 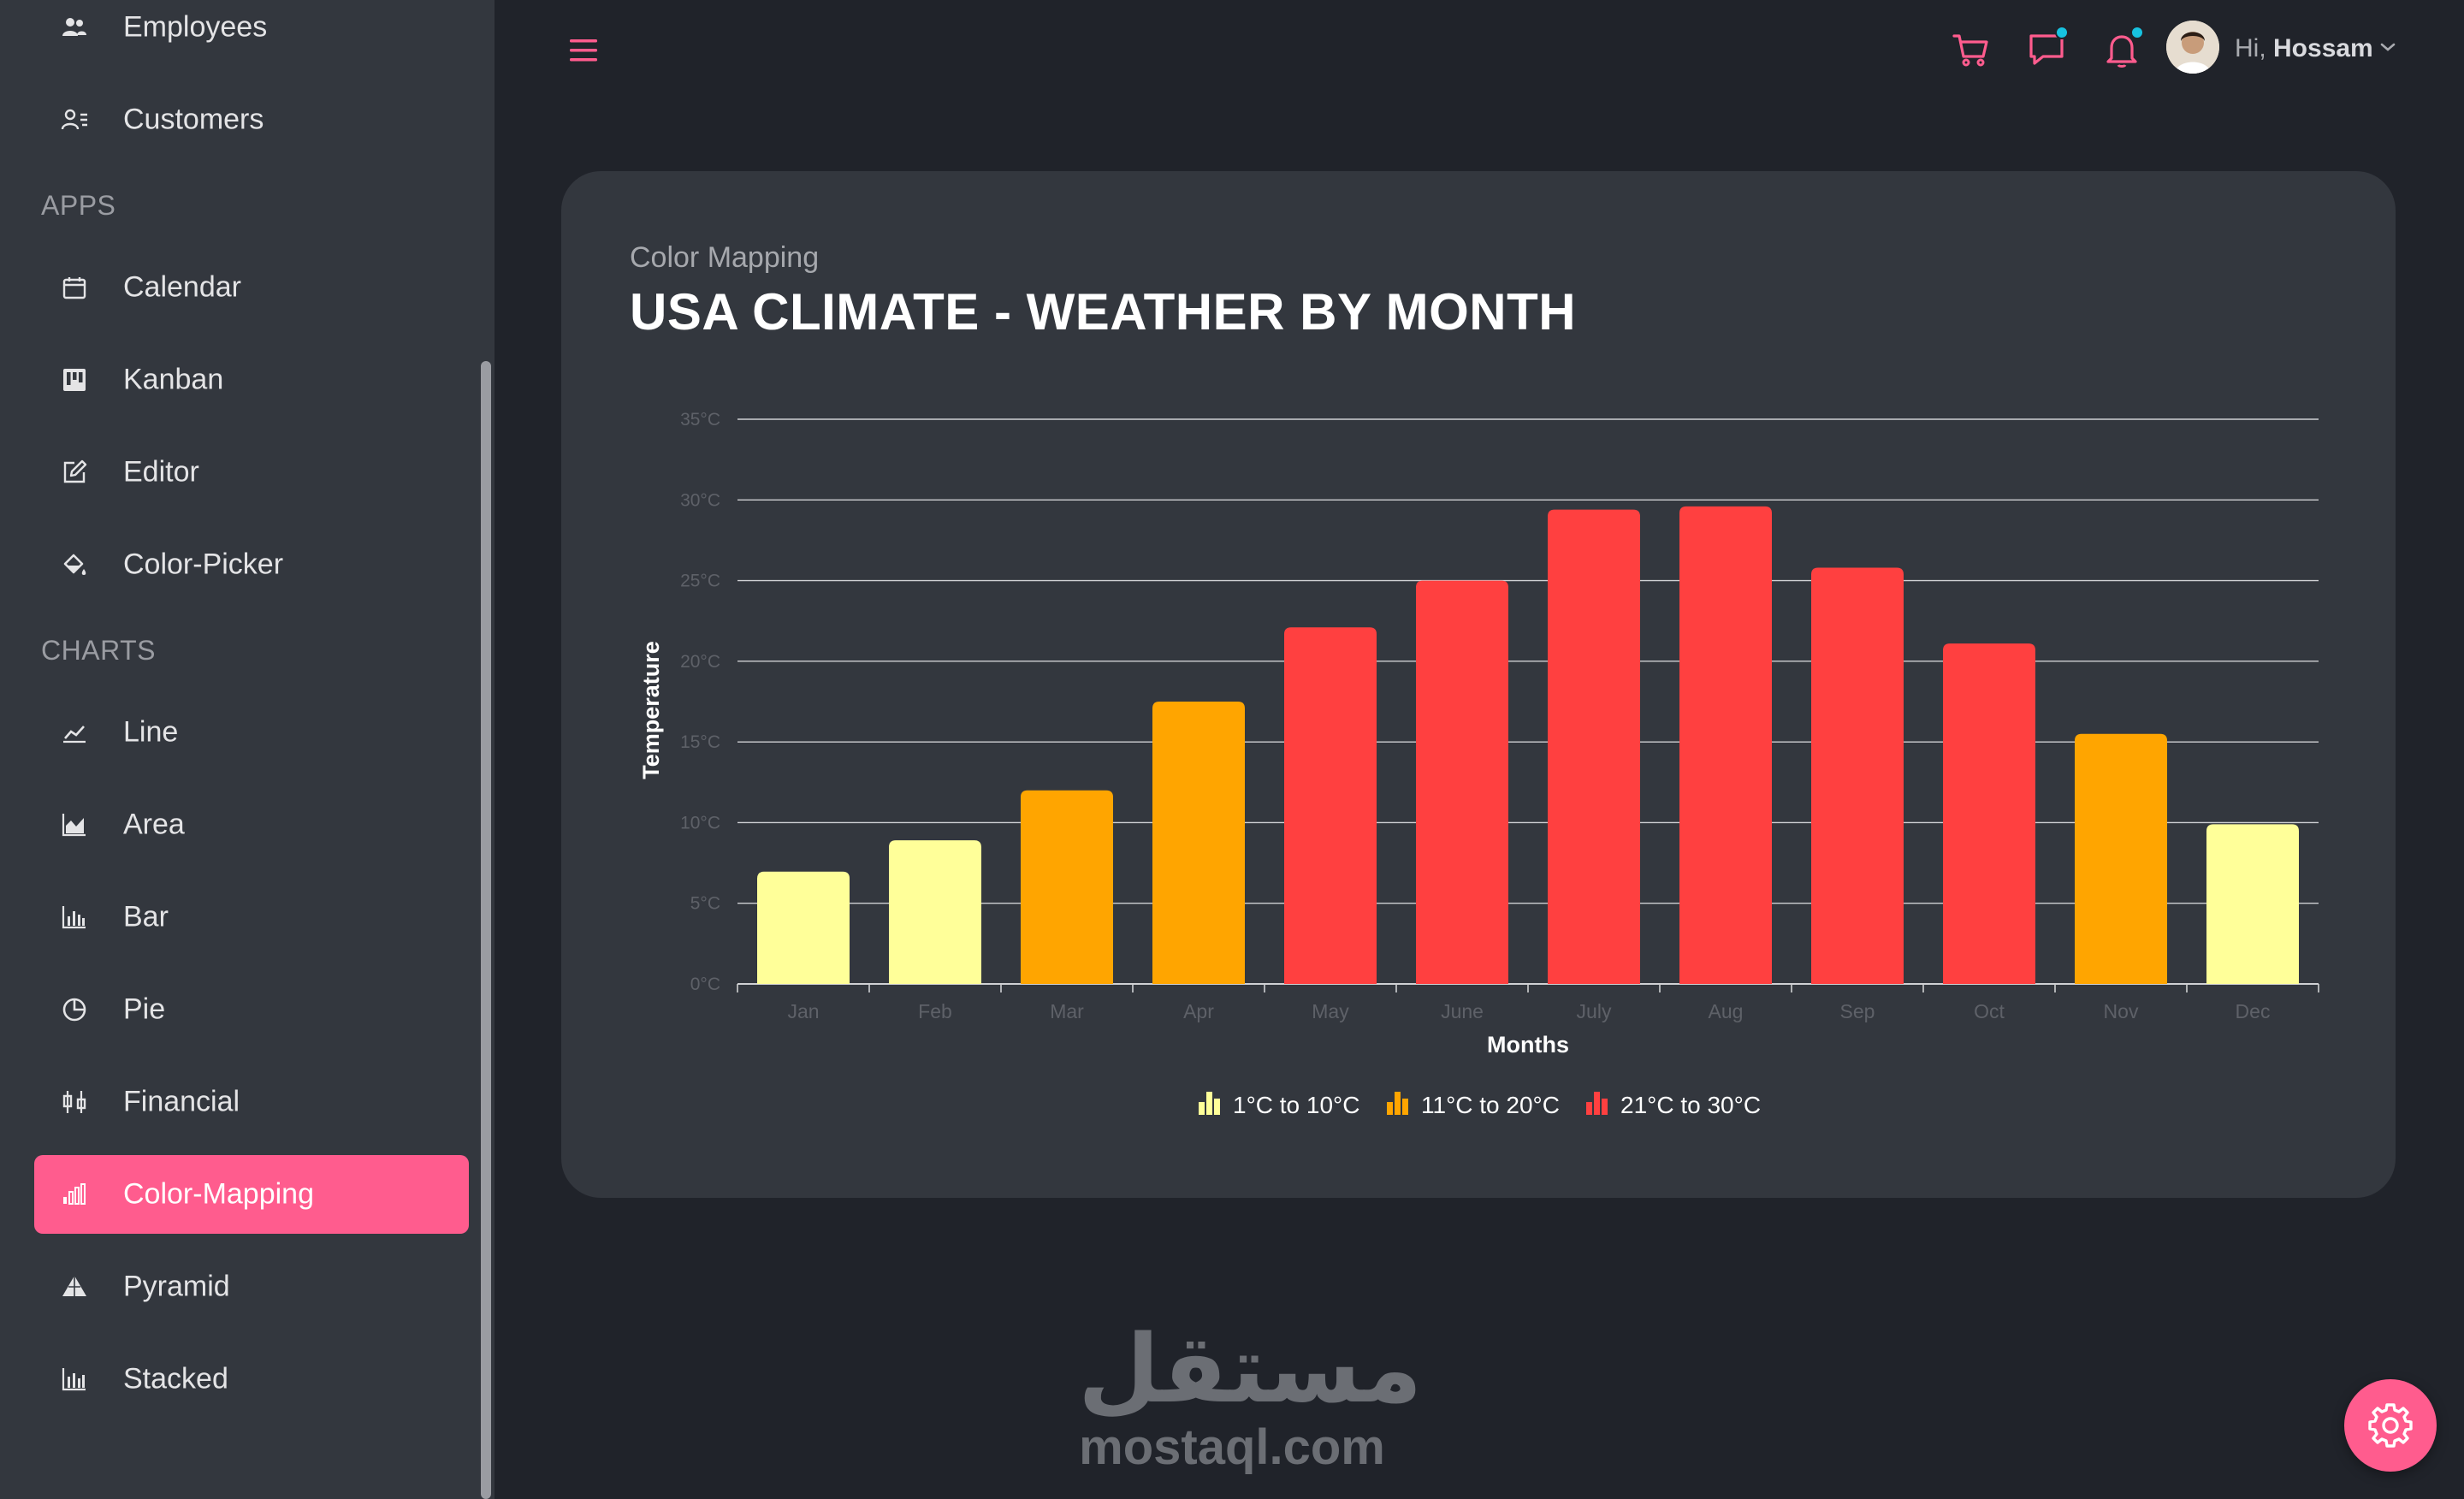 What do you see at coordinates (1726, 1011) in the screenshot?
I see `x-tick-label: Aug` at bounding box center [1726, 1011].